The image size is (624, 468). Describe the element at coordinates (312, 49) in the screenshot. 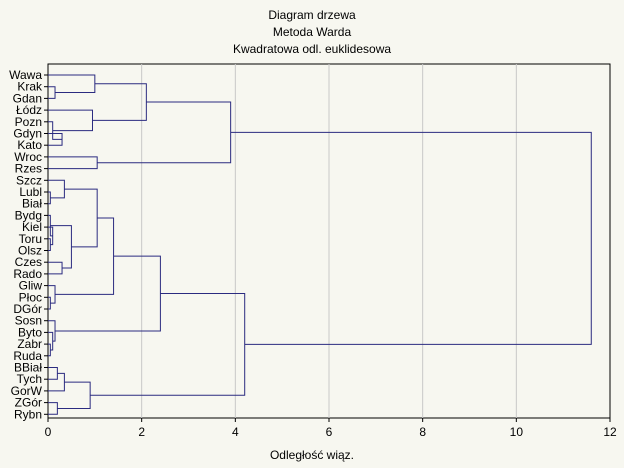

I see `chart-title-line-3: Kwadratowa odl. euklidesowa` at that location.